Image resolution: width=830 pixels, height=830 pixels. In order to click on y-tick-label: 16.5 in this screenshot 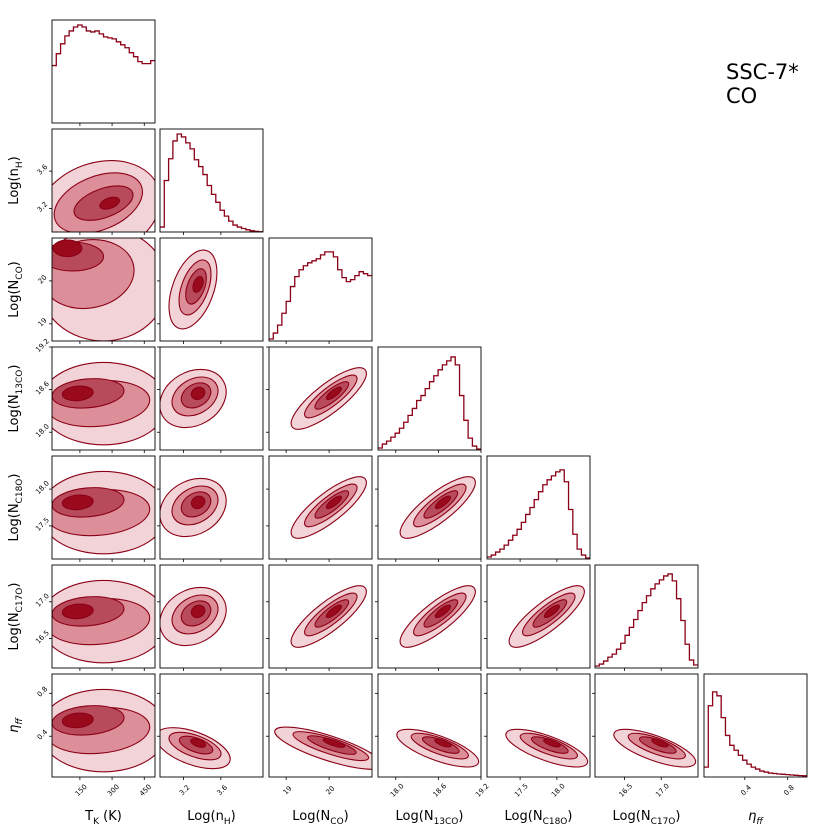, I will do `click(42, 637)`.